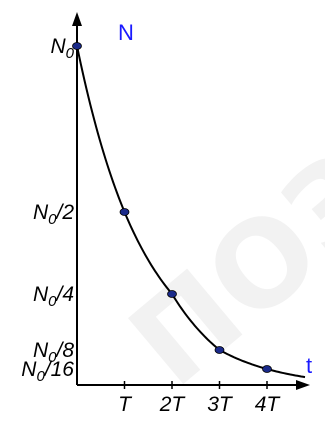 Image resolution: width=325 pixels, height=423 pixels. Describe the element at coordinates (47, 371) in the screenshot. I see `y-tick-label: N0/16` at that location.